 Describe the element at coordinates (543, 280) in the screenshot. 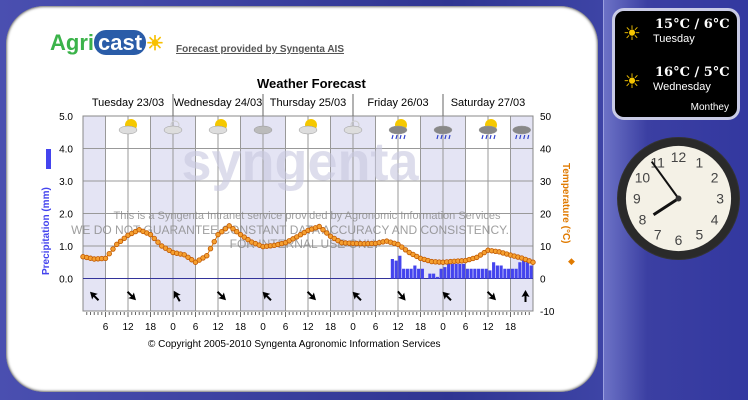

I see `right-tick-label: 0` at that location.